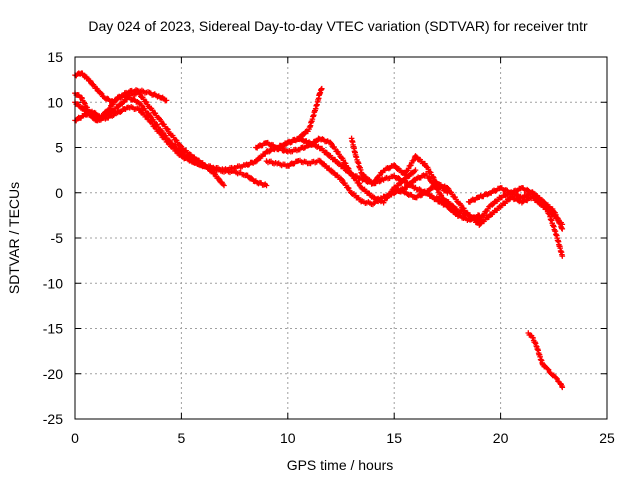  I want to click on y-tick-label: -25, so click(53, 419).